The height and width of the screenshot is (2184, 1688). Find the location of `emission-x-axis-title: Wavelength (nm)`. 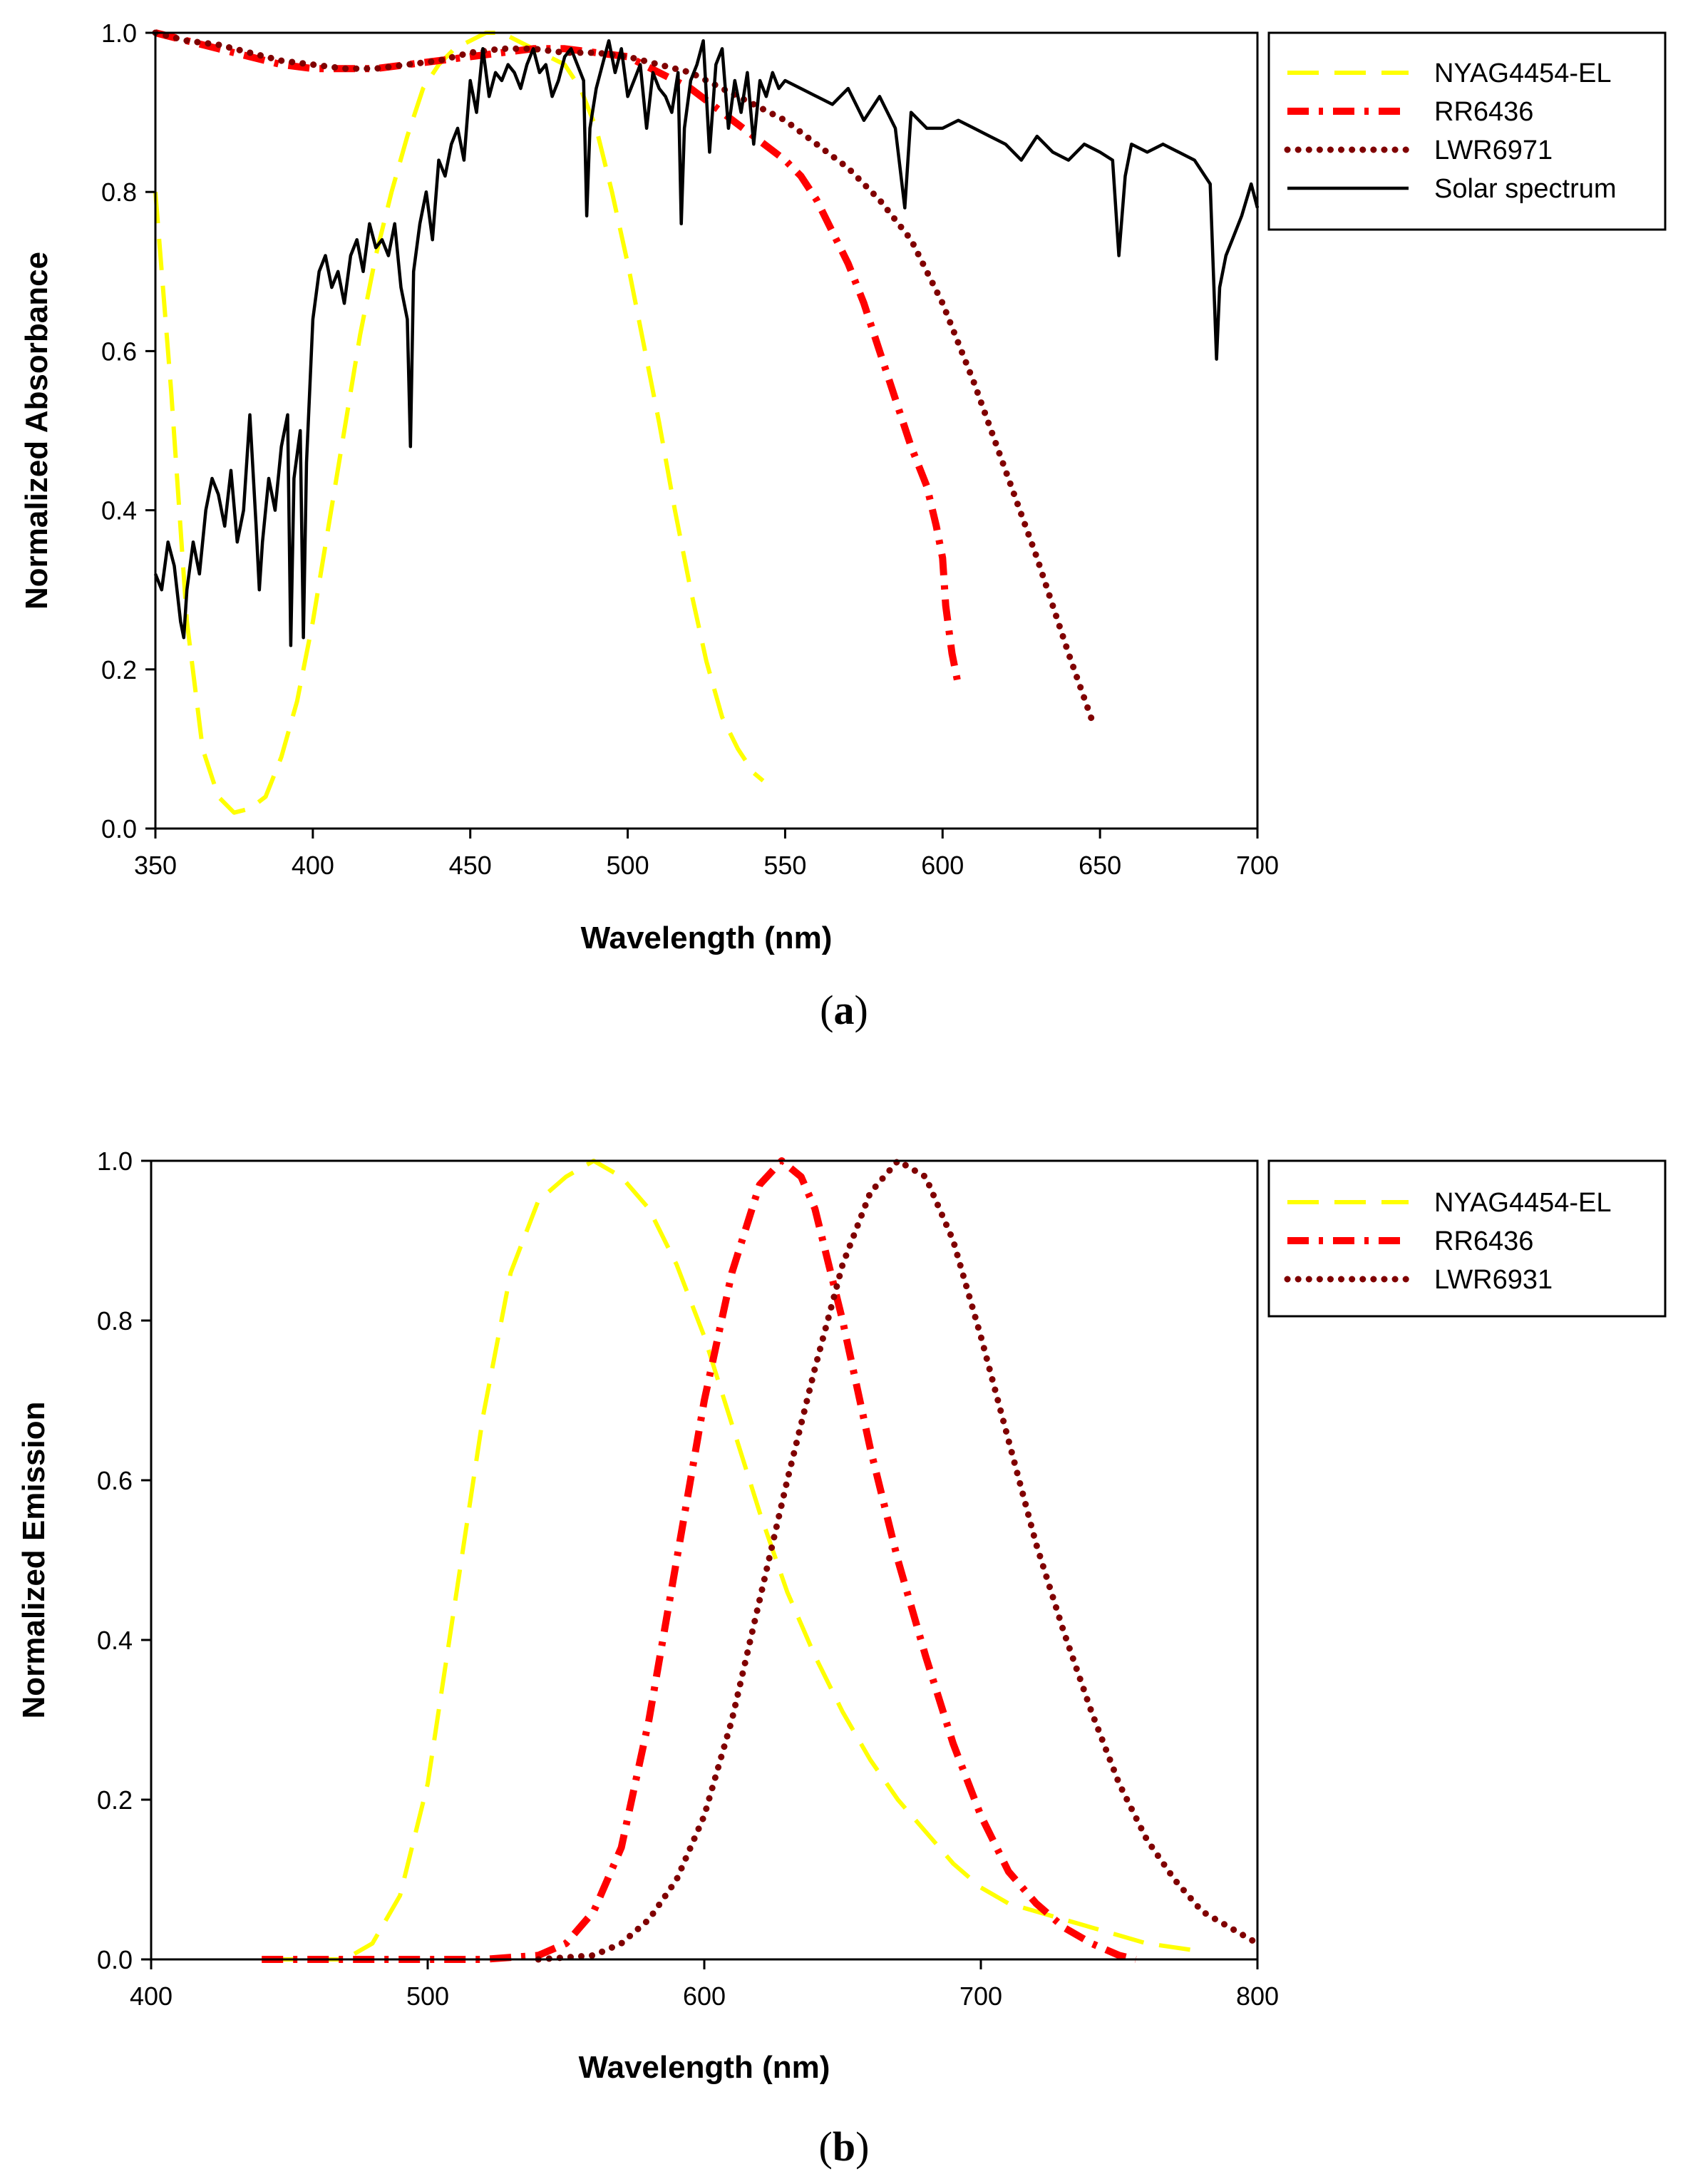

emission-x-axis-title: Wavelength (nm) is located at coordinates (704, 2067).